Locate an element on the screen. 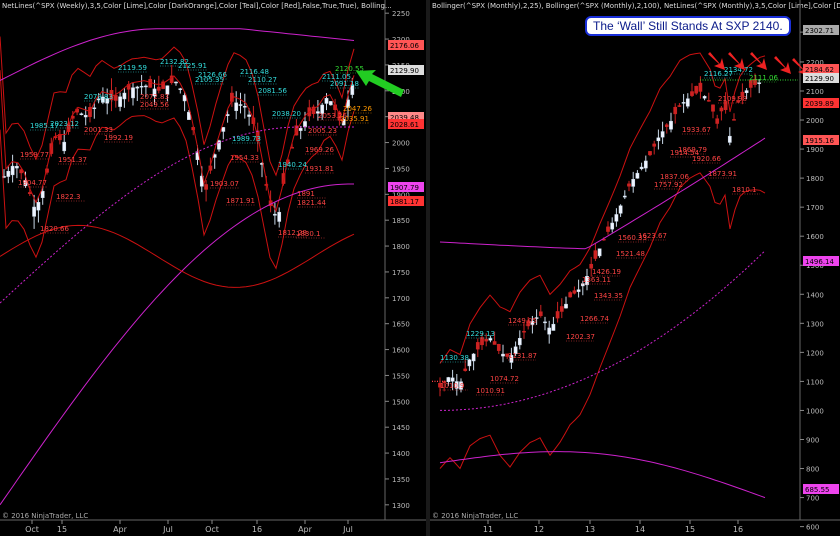 The height and width of the screenshot is (536, 840). left-price-flag-label: 2176.06 is located at coordinates (404, 46).